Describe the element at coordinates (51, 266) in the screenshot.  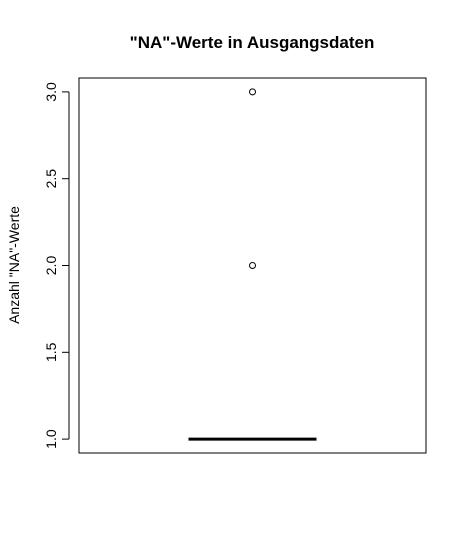
I see `y-tick-label: 2.0` at that location.